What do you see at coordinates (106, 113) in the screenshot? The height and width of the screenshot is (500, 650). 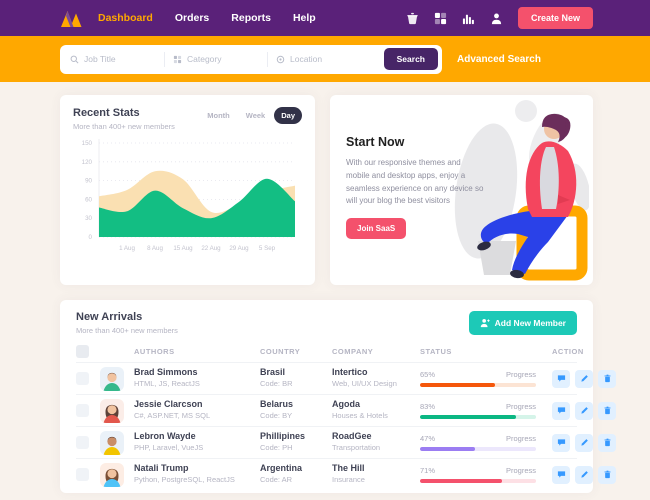 I see `stats-title: Recent Stats` at bounding box center [106, 113].